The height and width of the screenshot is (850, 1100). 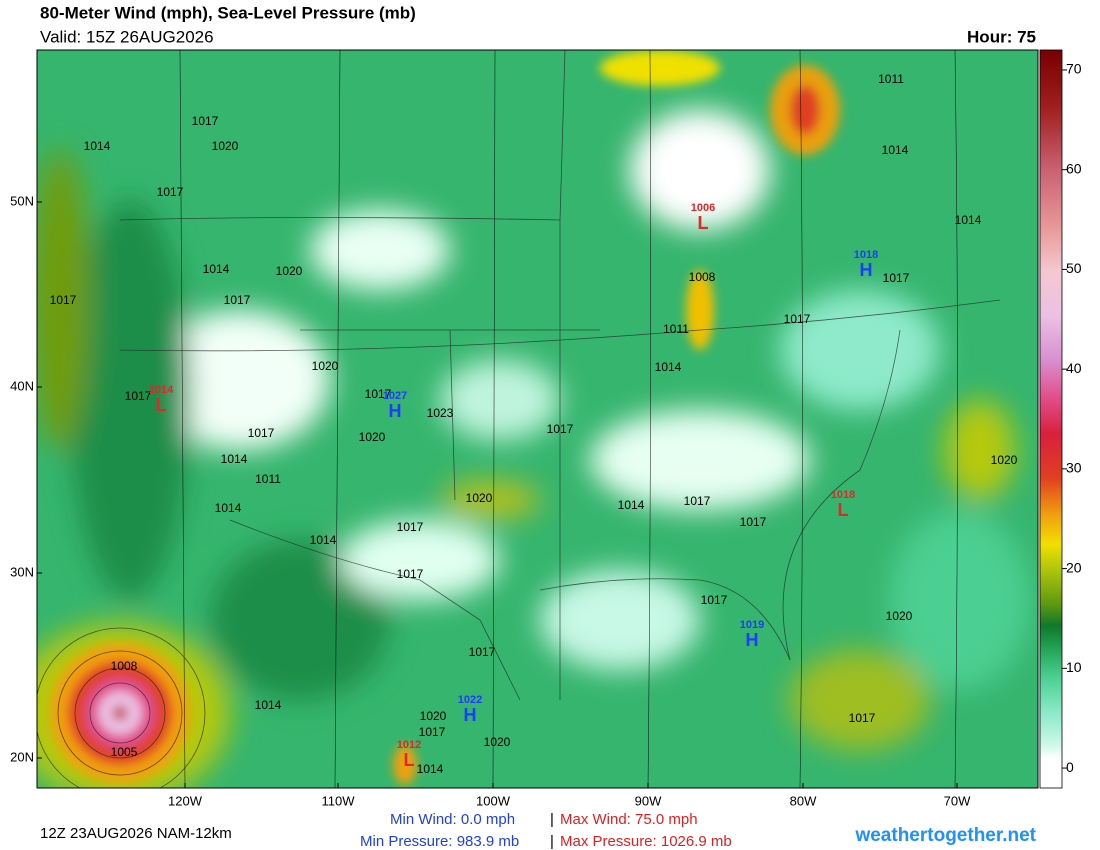 I want to click on latitude-label: 40N, so click(x=22, y=385).